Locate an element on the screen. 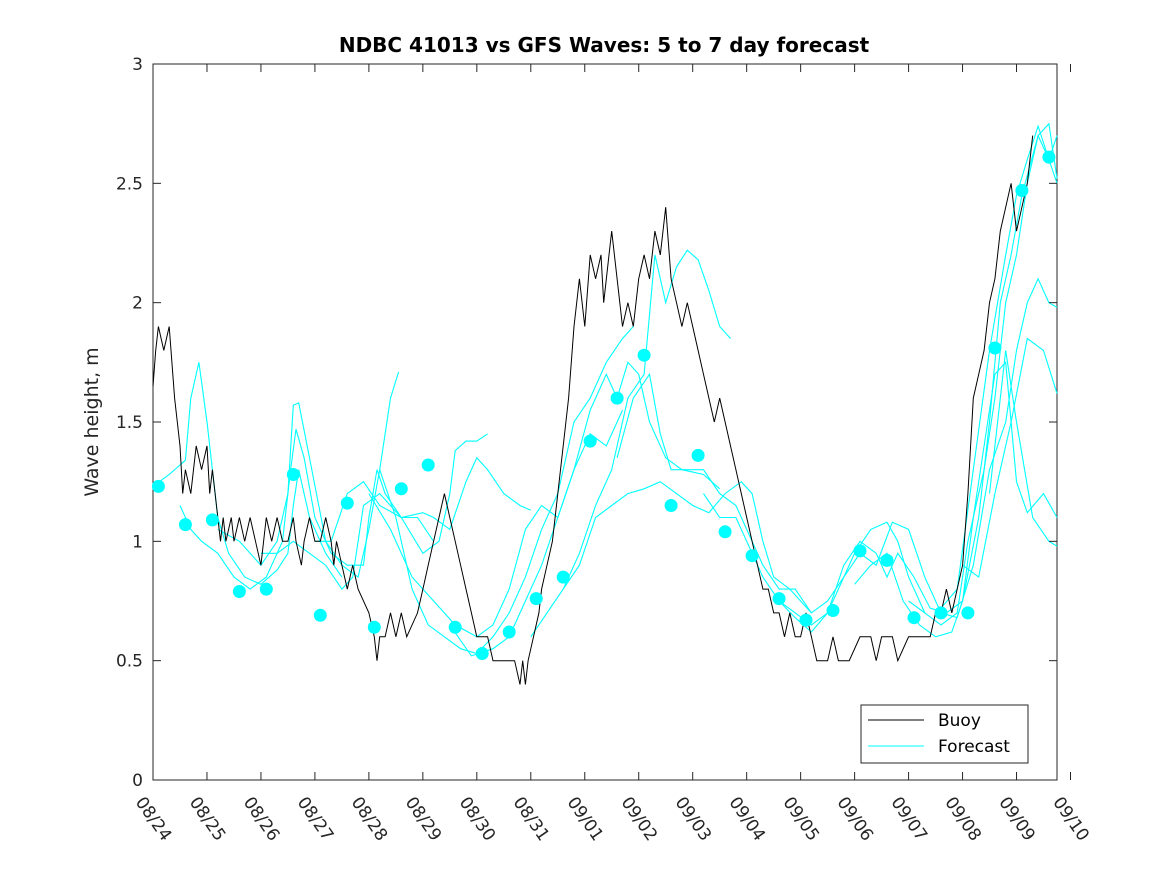 Image resolution: width=1167 pixels, height=875 pixels. y-tick-label: 0 is located at coordinates (137, 781).